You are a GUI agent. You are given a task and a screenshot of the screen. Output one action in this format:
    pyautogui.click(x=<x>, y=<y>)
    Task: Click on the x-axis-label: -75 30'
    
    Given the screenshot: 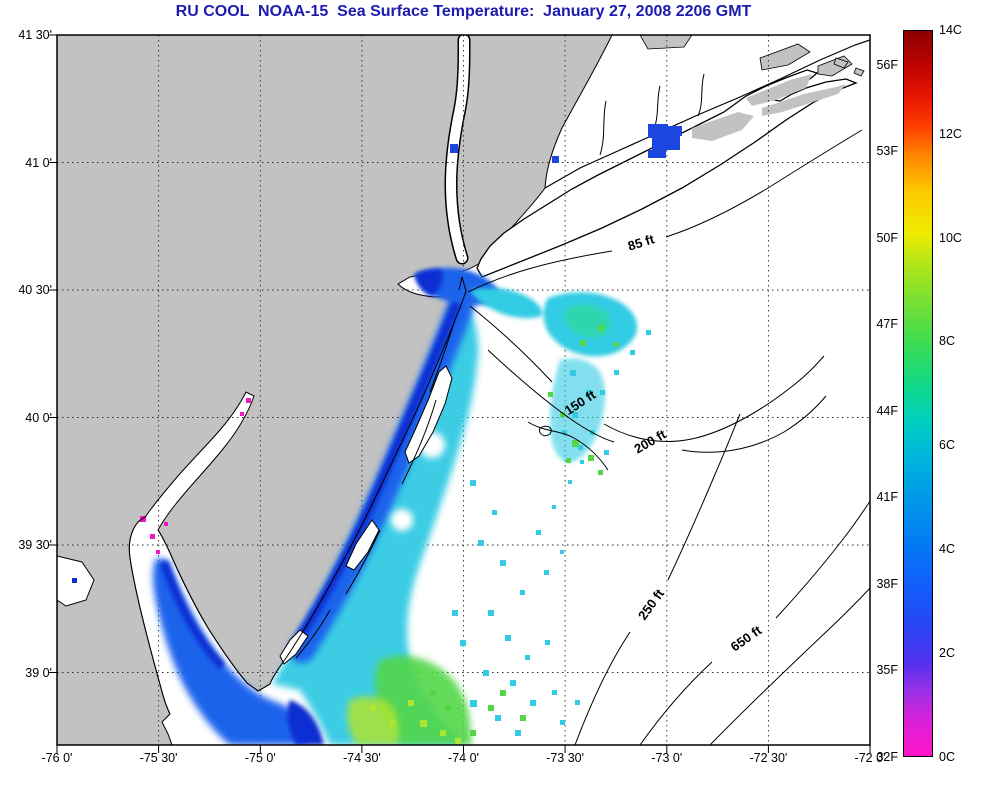 What is the action you would take?
    pyautogui.click(x=158, y=758)
    